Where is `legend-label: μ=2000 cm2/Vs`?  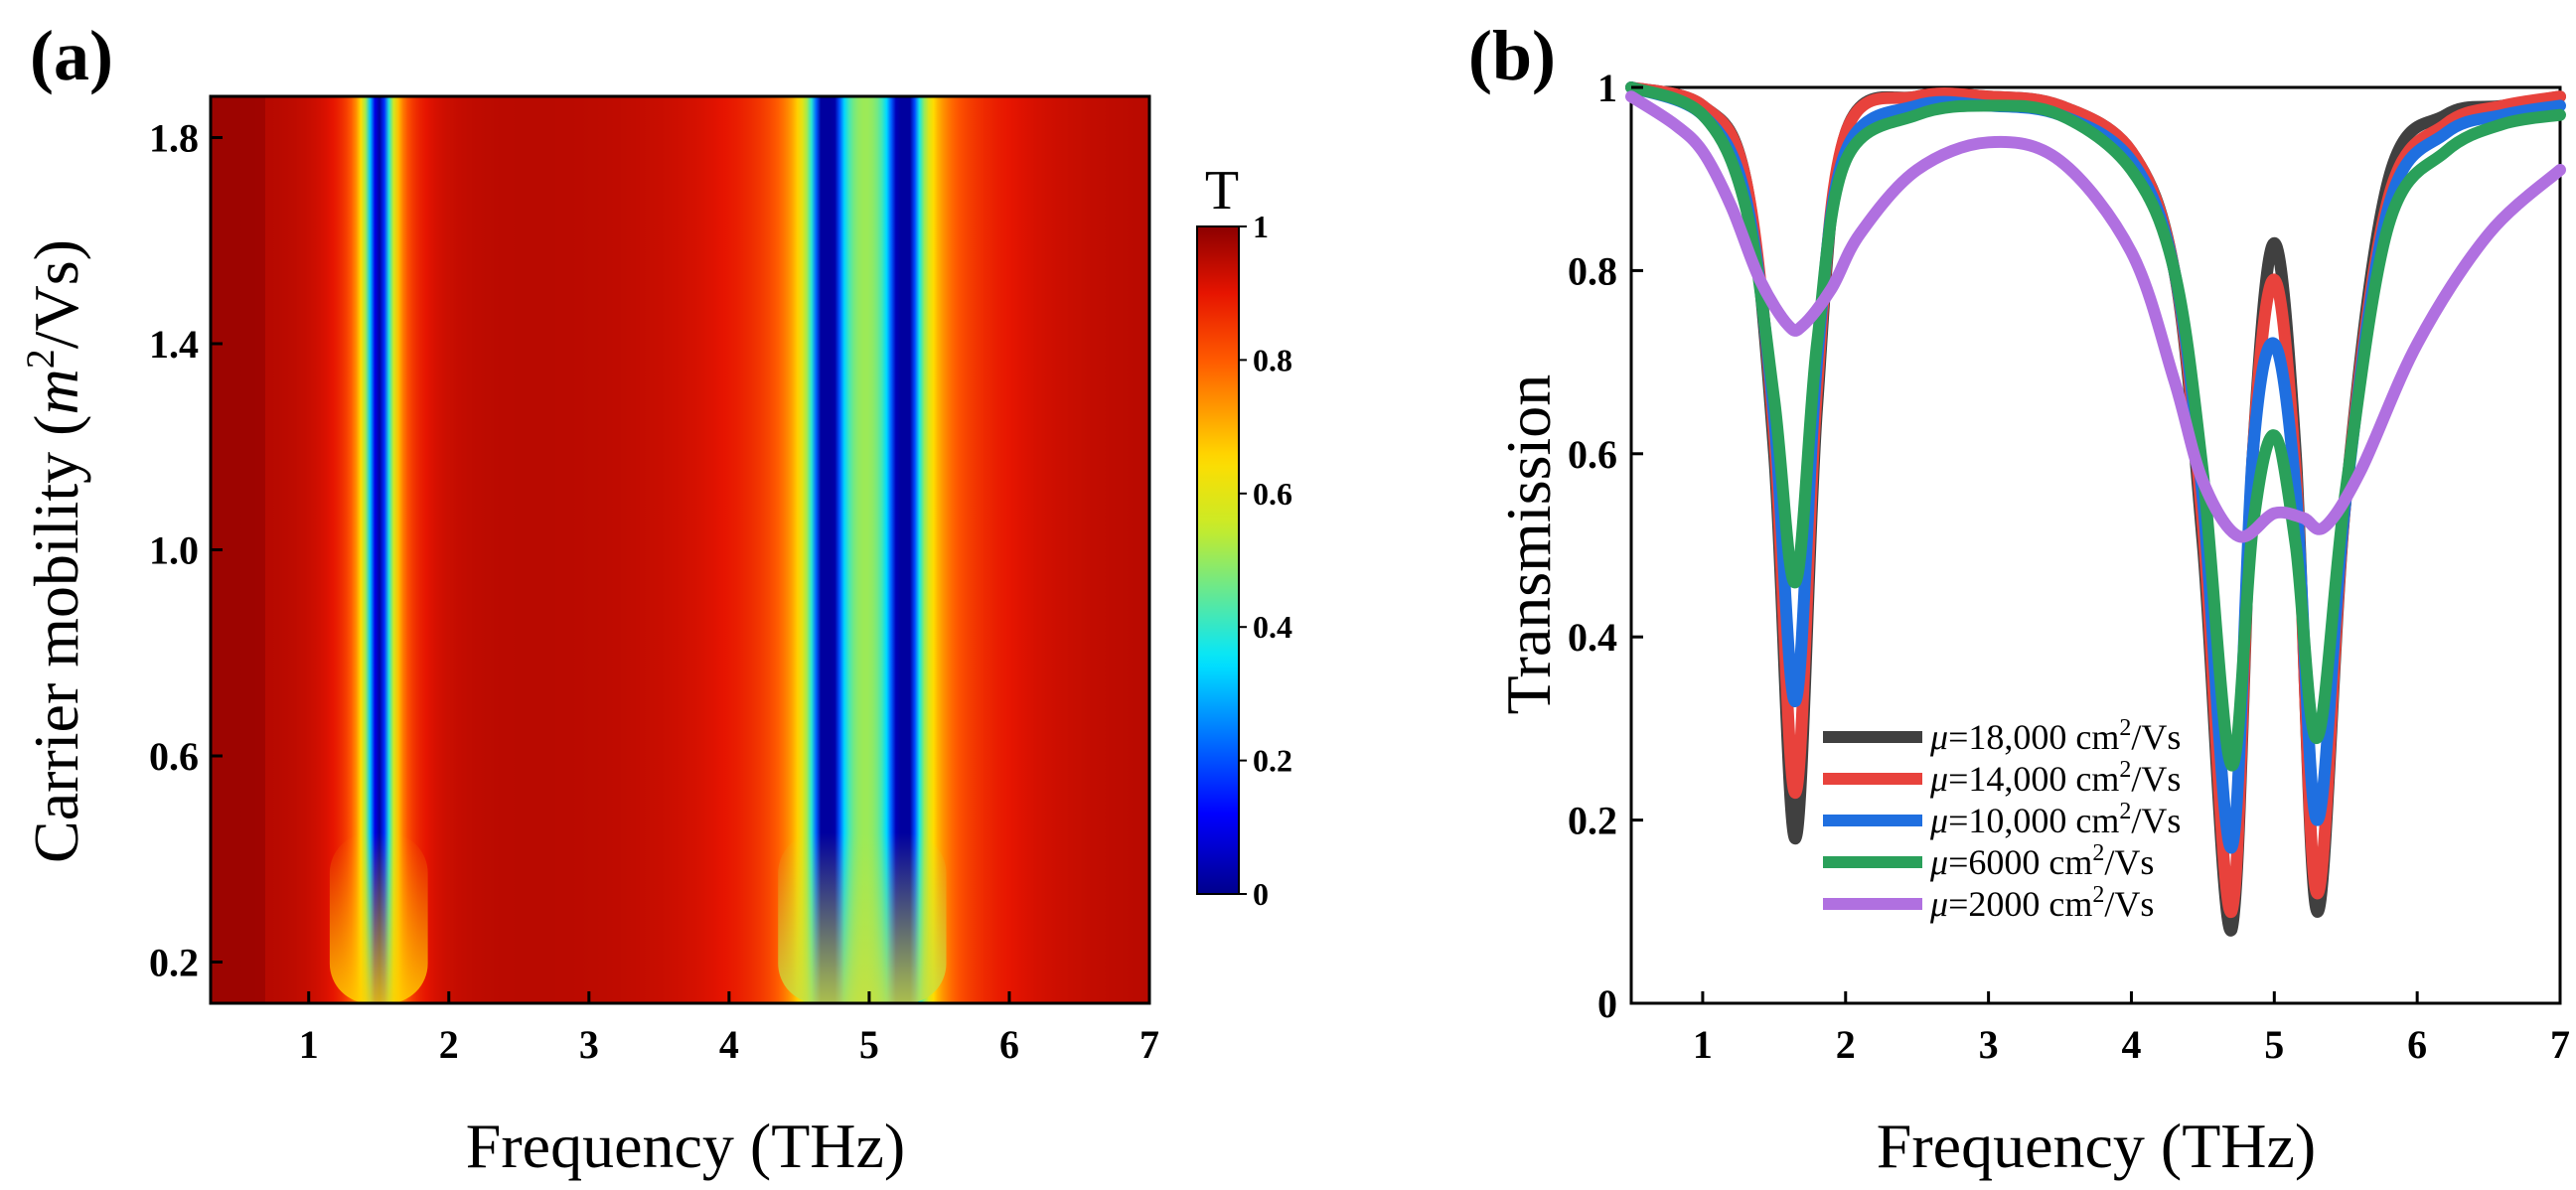 legend-label: μ=2000 cm2/Vs is located at coordinates (2041, 903).